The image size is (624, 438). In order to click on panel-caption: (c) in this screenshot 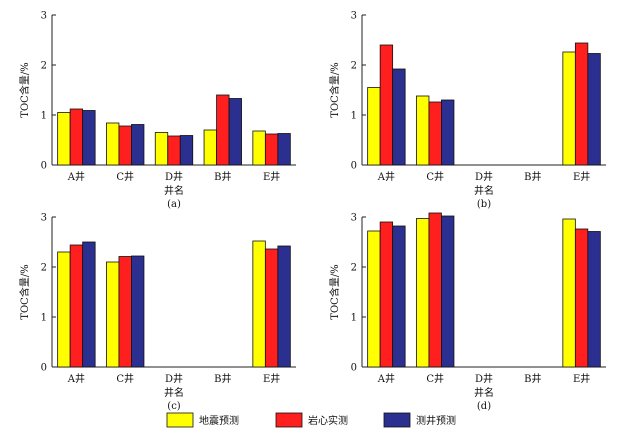, I will do `click(174, 406)`.